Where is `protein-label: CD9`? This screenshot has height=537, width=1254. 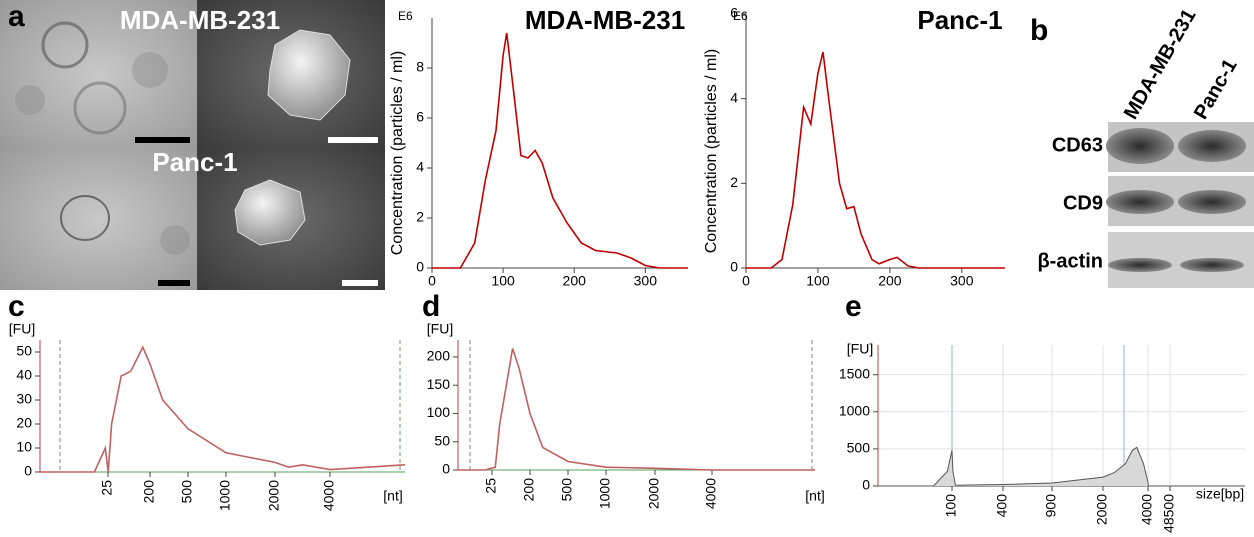 protein-label: CD9 is located at coordinates (1083, 203).